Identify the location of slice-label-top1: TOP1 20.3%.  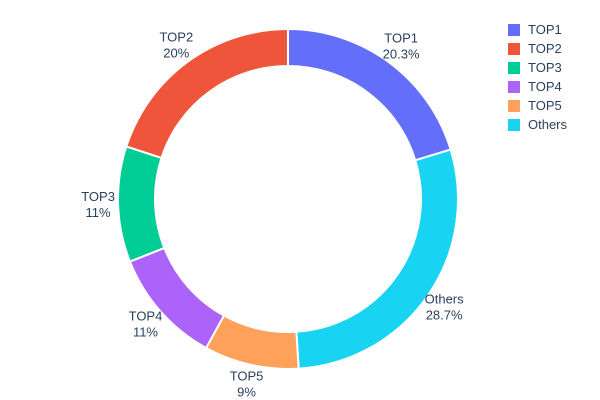
(401, 45).